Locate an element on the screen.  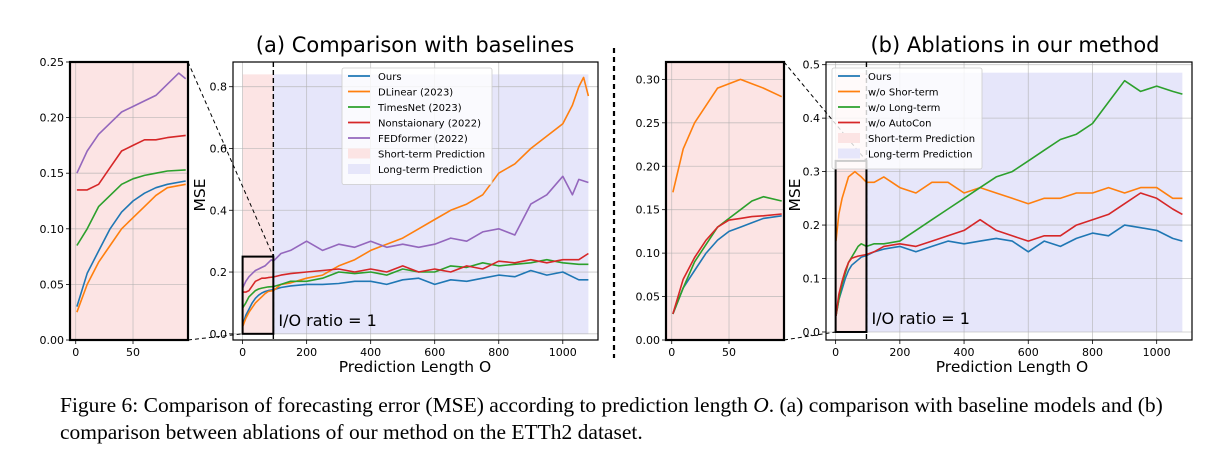
panel-b-ylabel: MSE is located at coordinates (795, 194).